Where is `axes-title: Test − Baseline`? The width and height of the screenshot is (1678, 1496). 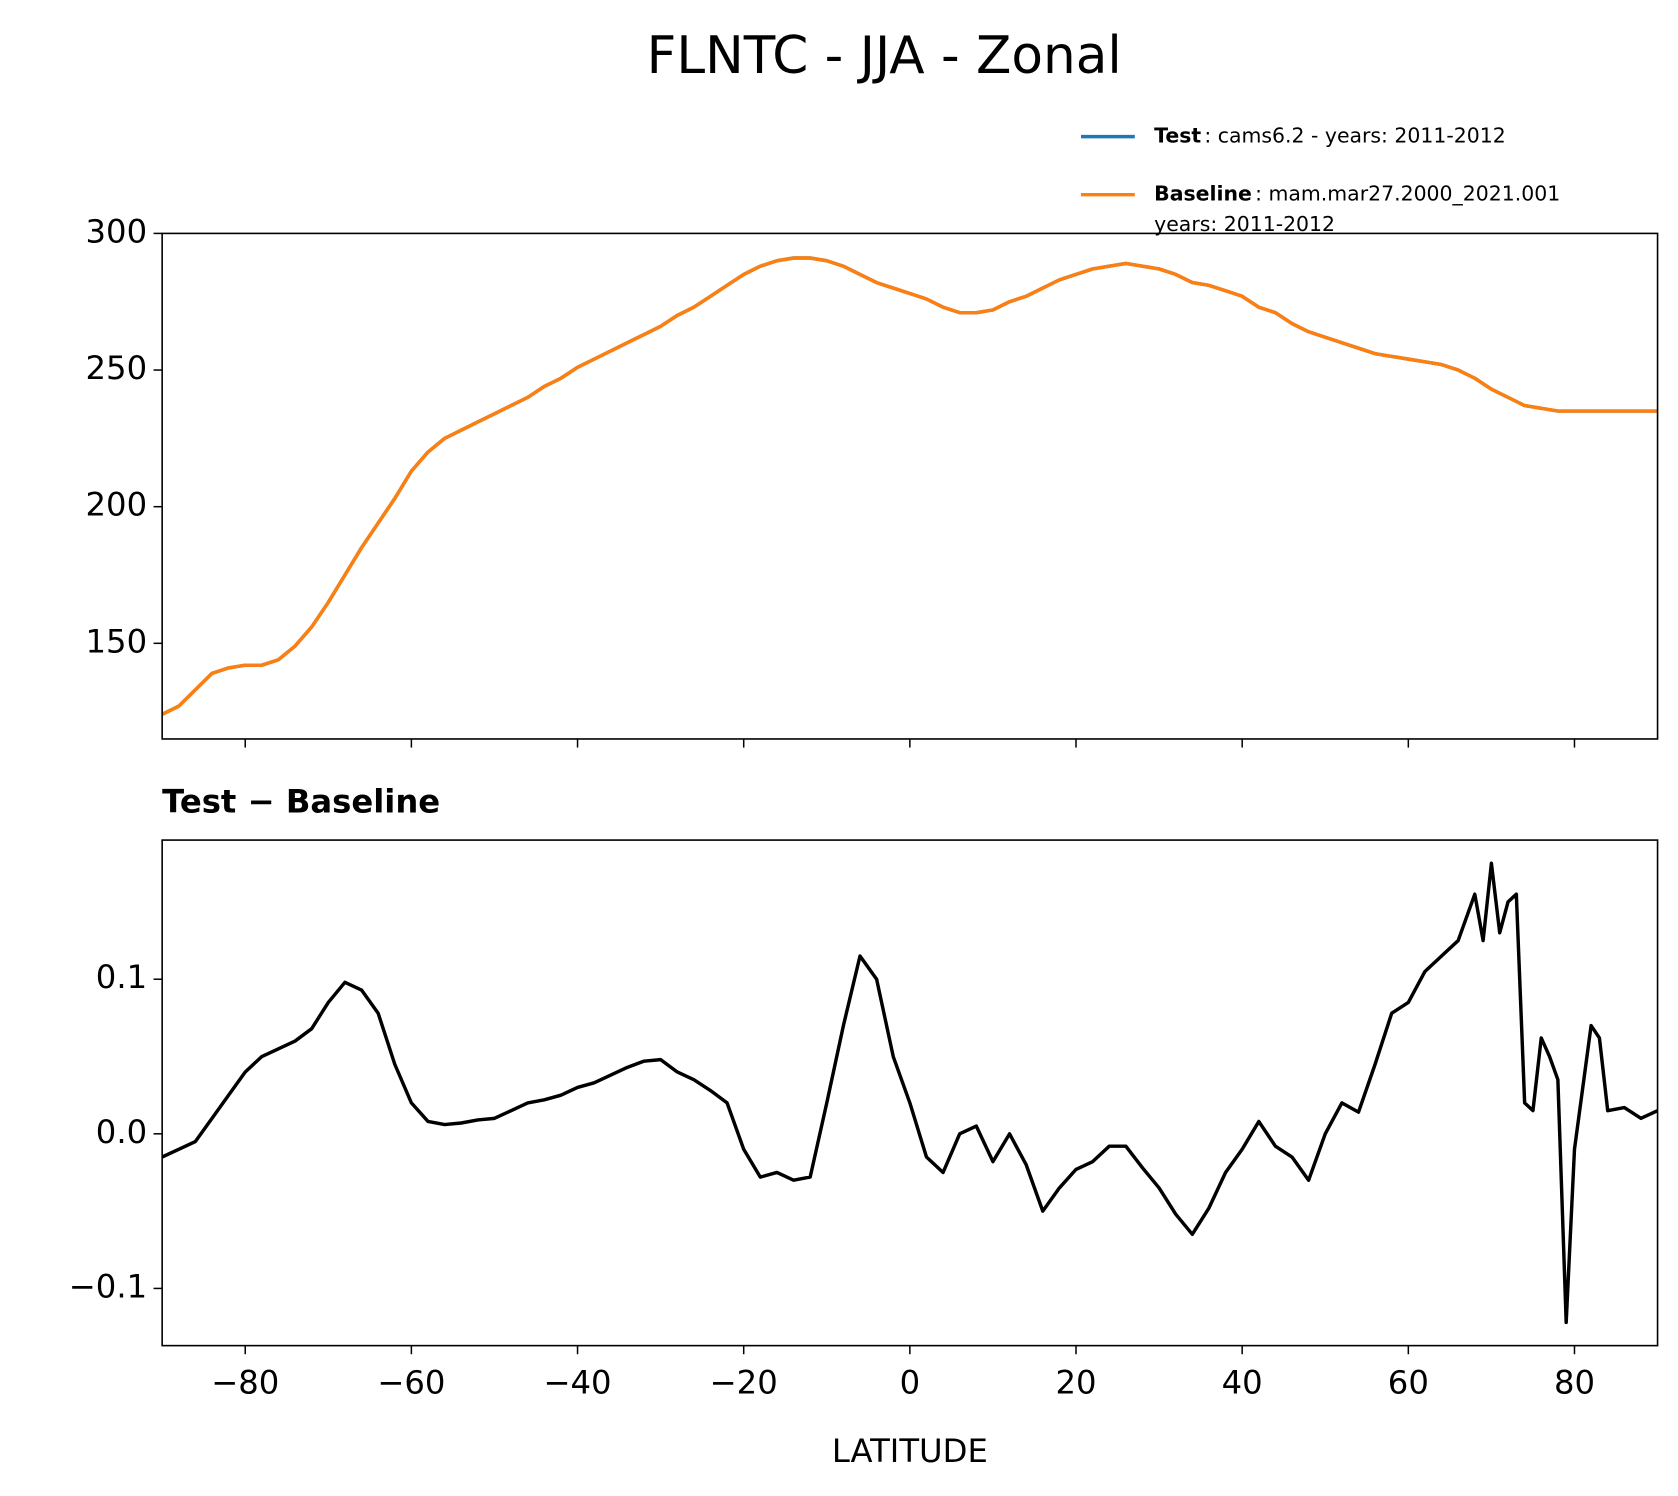 axes-title: Test − Baseline is located at coordinates (301, 802).